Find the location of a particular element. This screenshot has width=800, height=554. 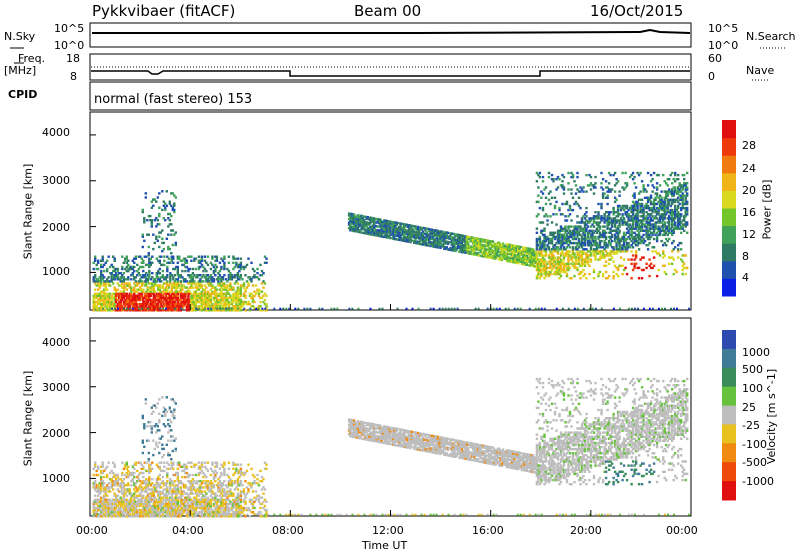

time-tick-6: 00:00 is located at coordinates (682, 530).